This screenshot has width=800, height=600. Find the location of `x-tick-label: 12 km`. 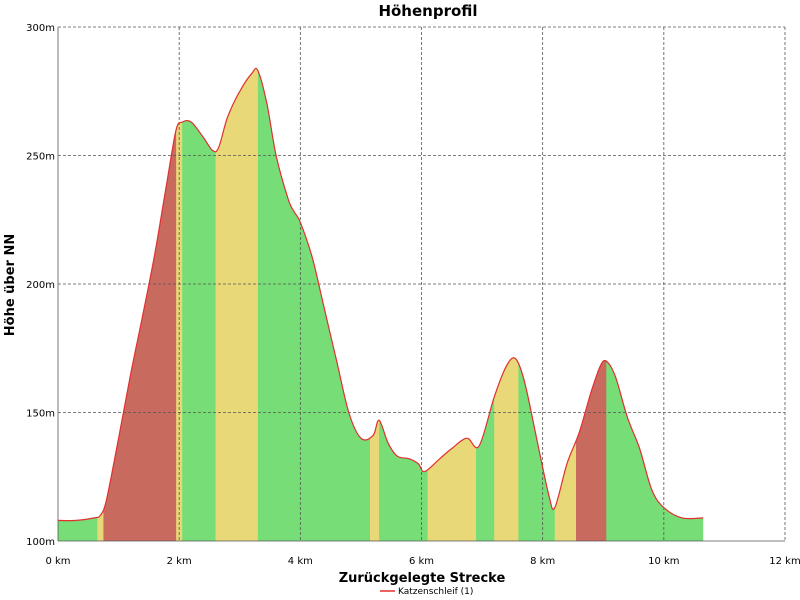

x-tick-label: 12 km is located at coordinates (784, 561).